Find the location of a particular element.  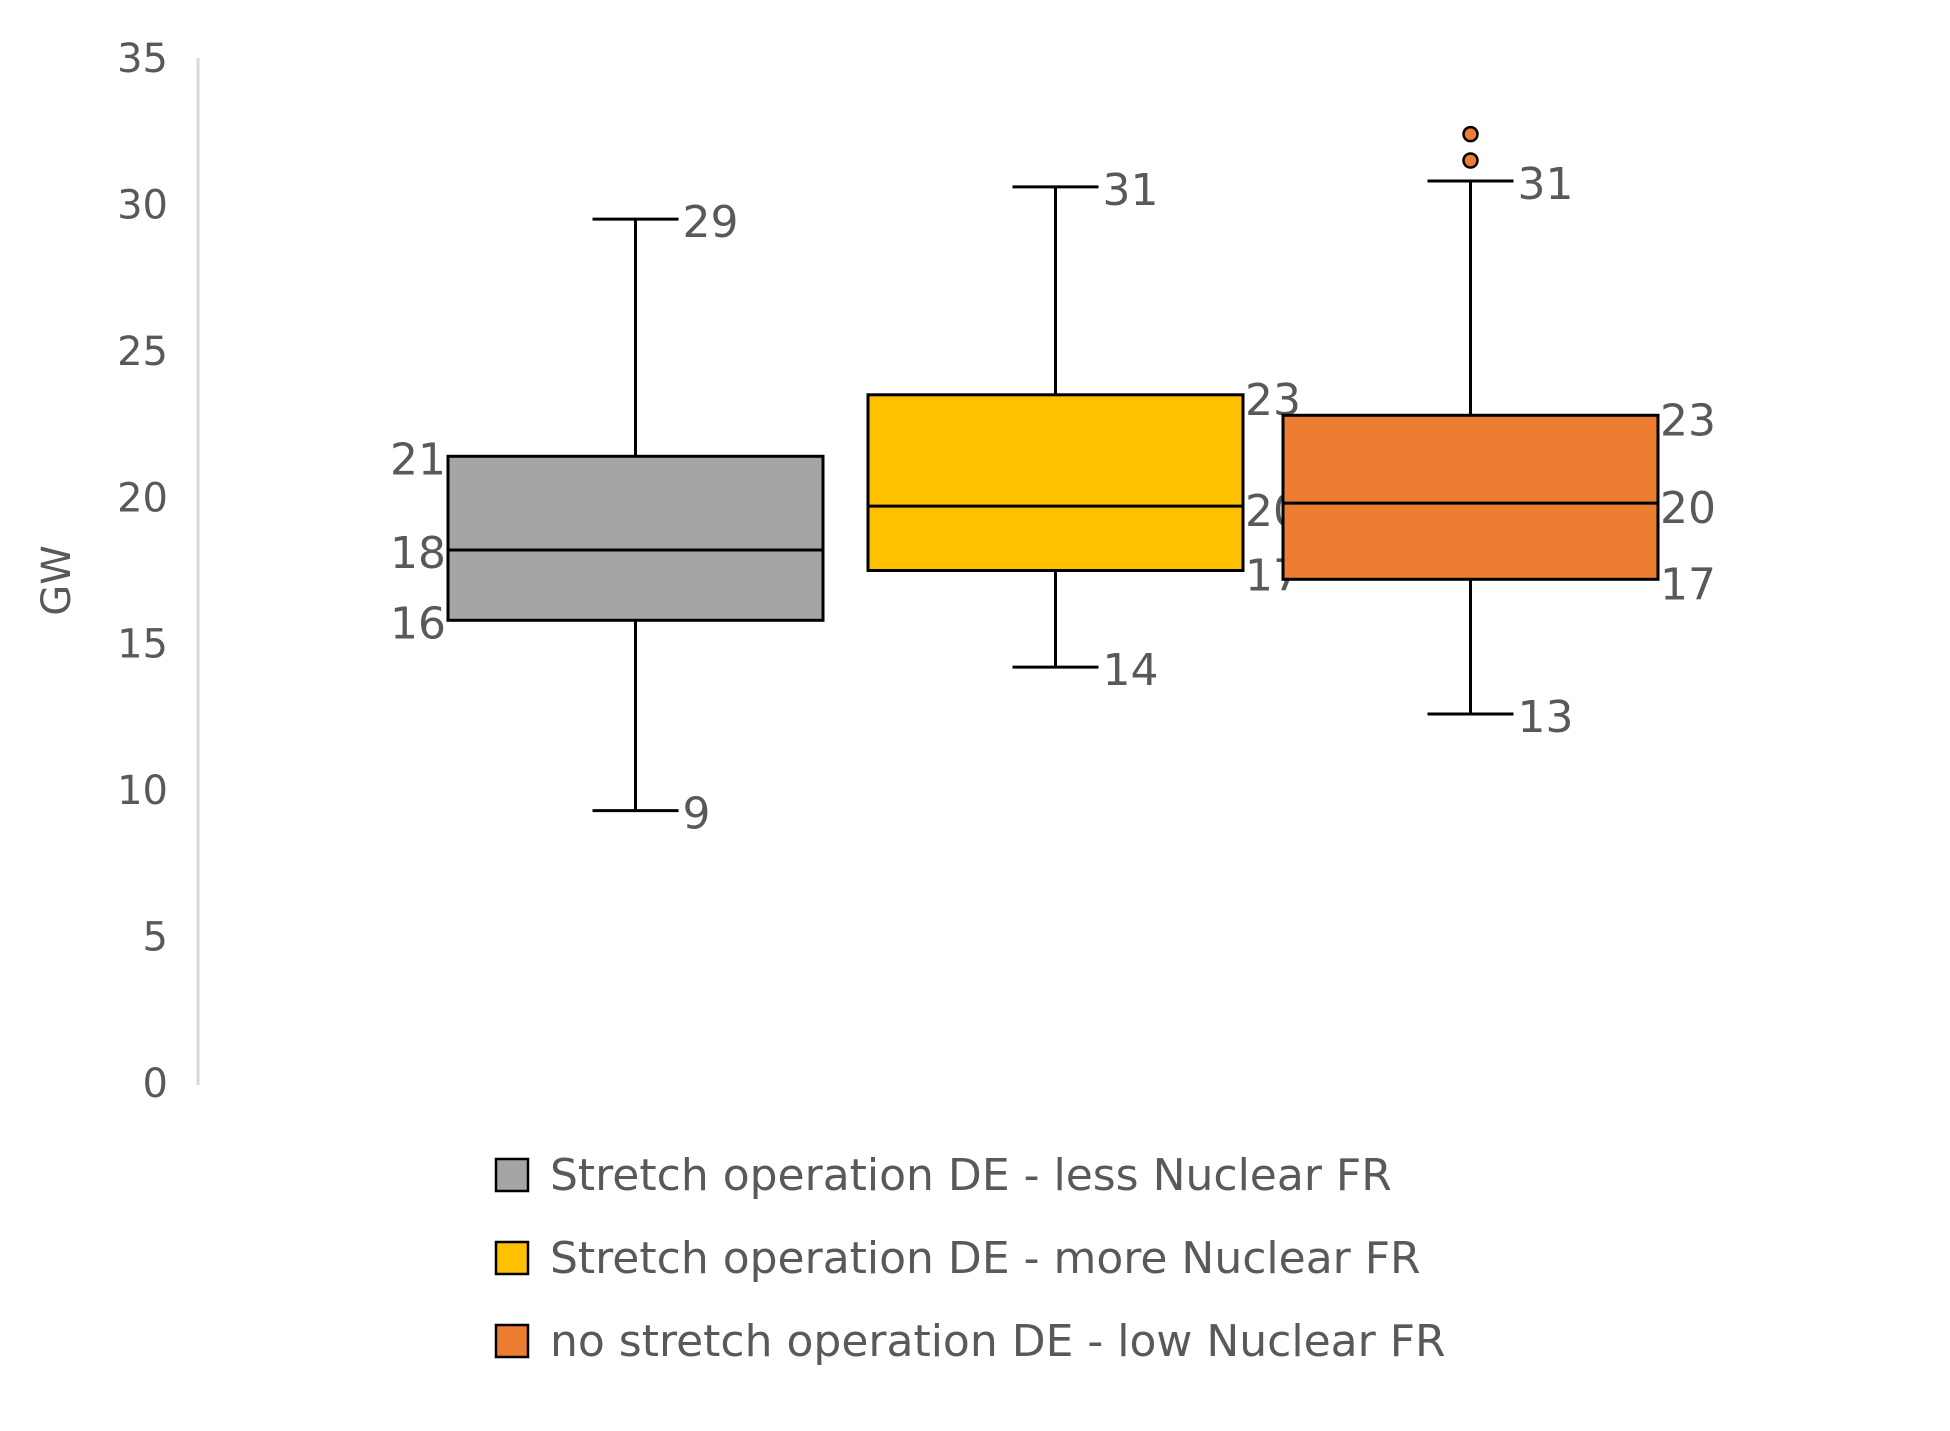

y-tick-label: 20 is located at coordinates (142, 498).